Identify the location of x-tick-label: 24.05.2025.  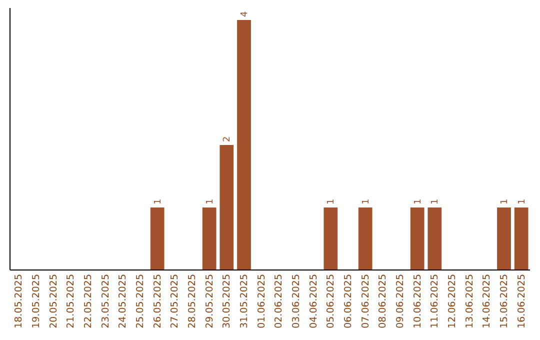
(123, 301).